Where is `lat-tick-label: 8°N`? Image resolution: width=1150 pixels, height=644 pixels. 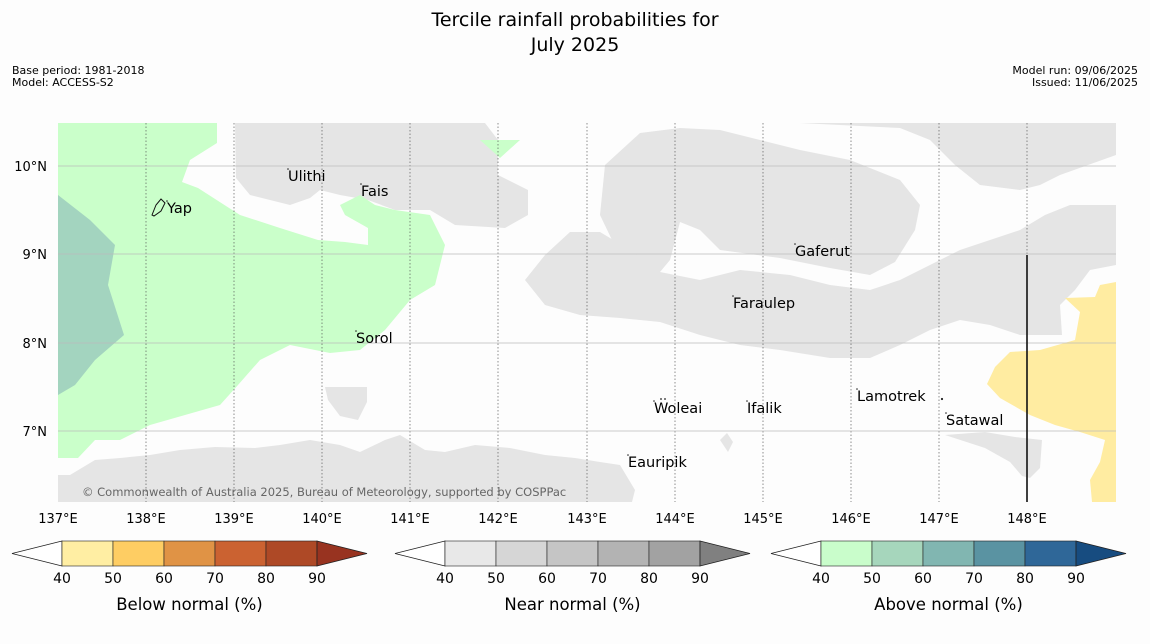 lat-tick-label: 8°N is located at coordinates (35, 344).